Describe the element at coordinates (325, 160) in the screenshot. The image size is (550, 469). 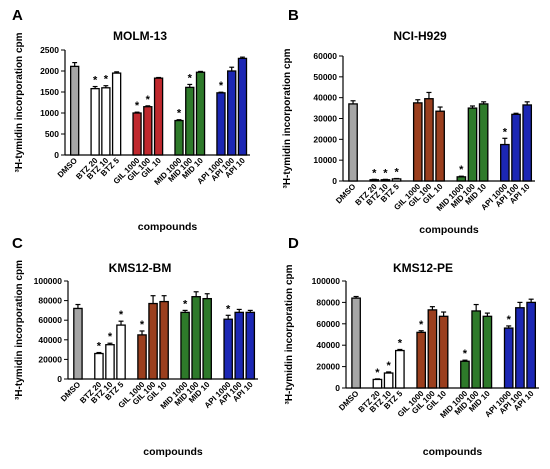
I see `y-tick-label: 10000` at that location.